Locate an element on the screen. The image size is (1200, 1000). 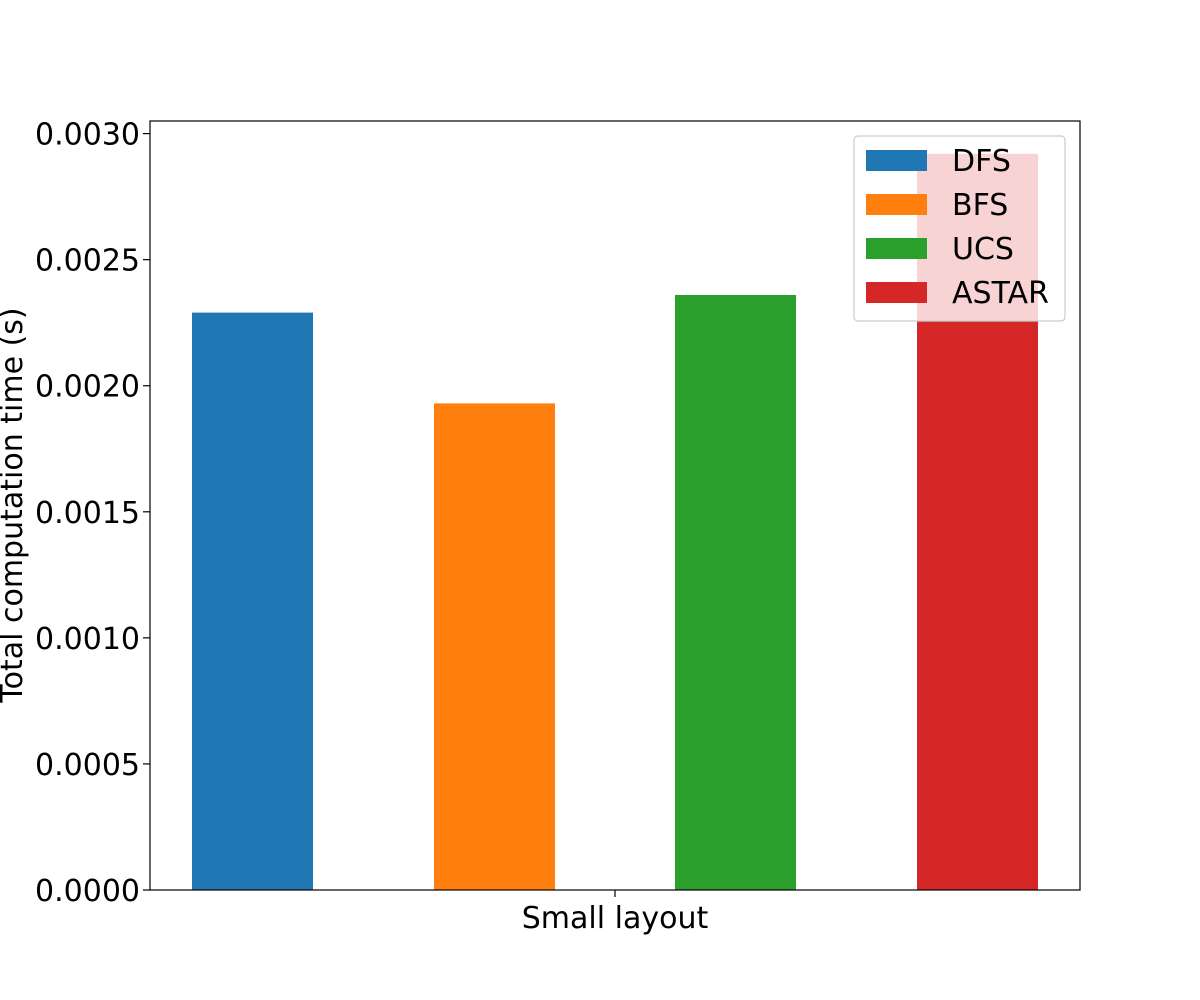
y-tick-label: 0.0020 is located at coordinates (87, 387).